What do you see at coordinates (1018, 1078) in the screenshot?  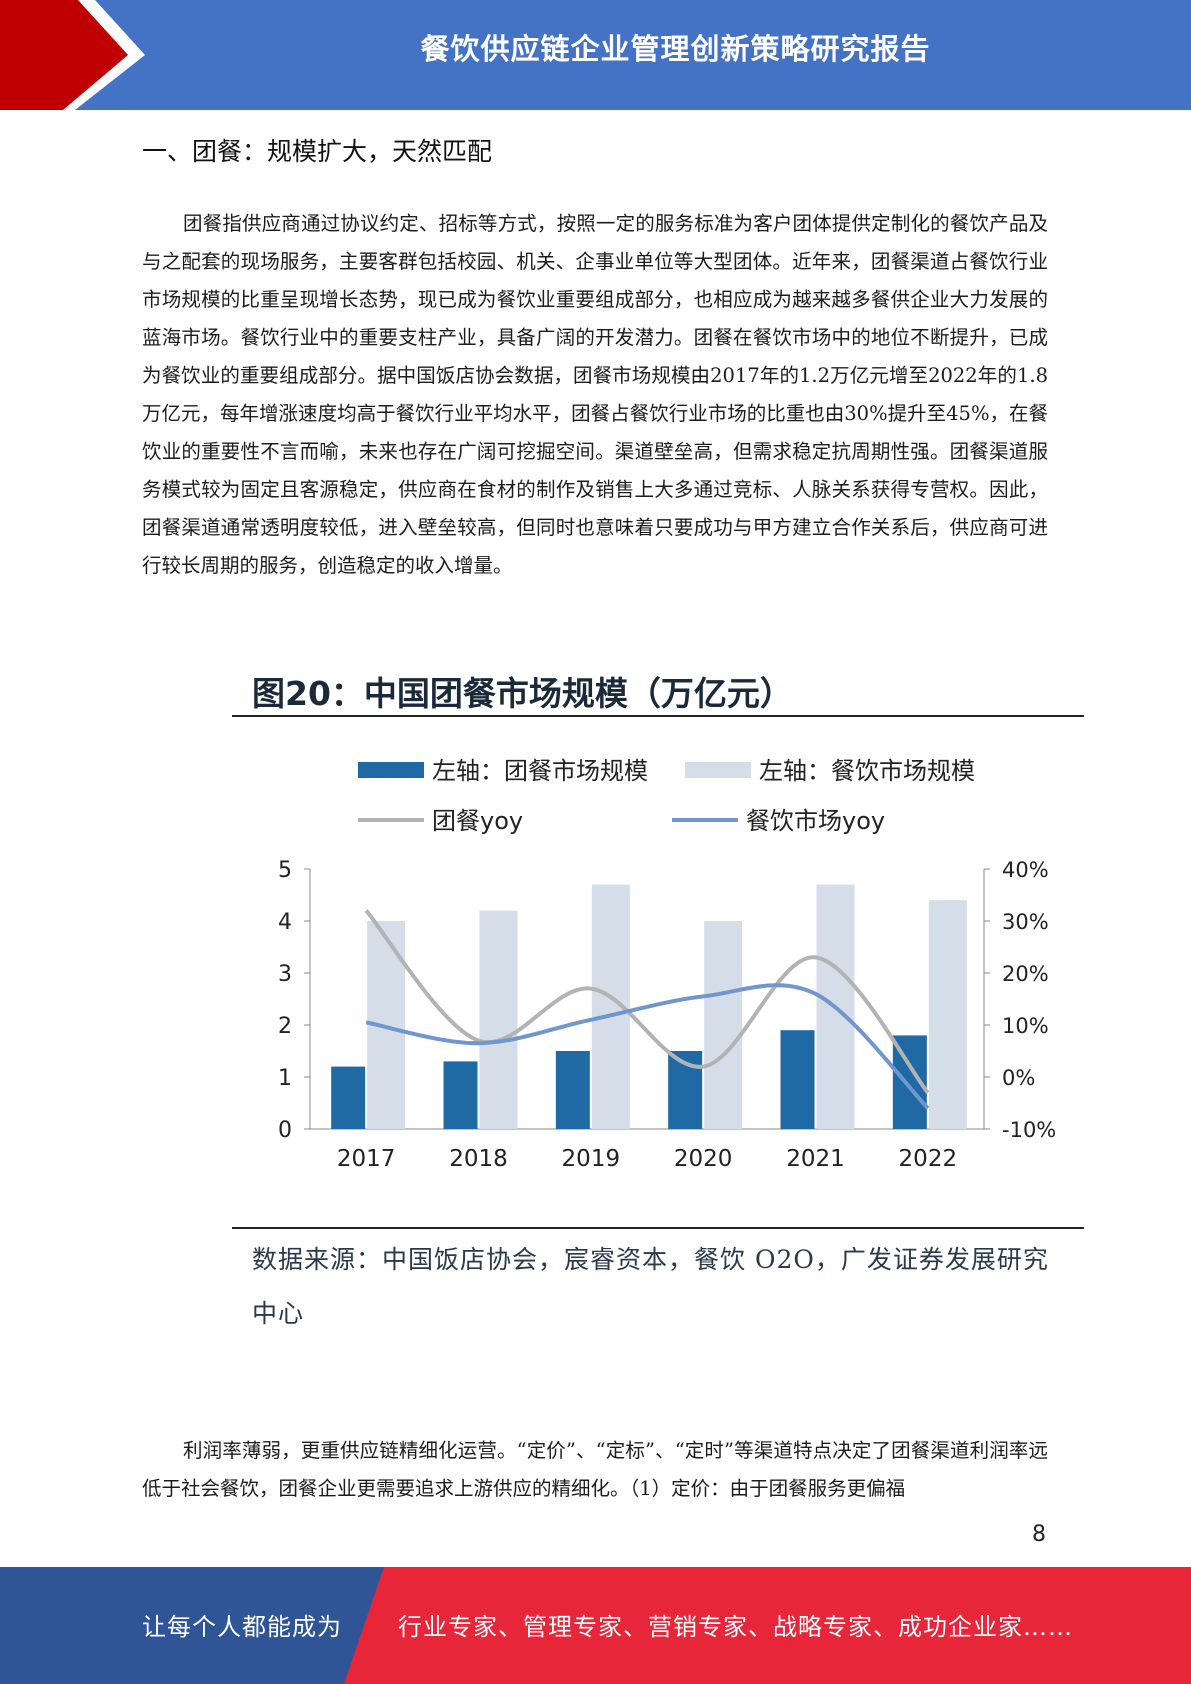 I see `right-axis-tick-label: 0%` at bounding box center [1018, 1078].